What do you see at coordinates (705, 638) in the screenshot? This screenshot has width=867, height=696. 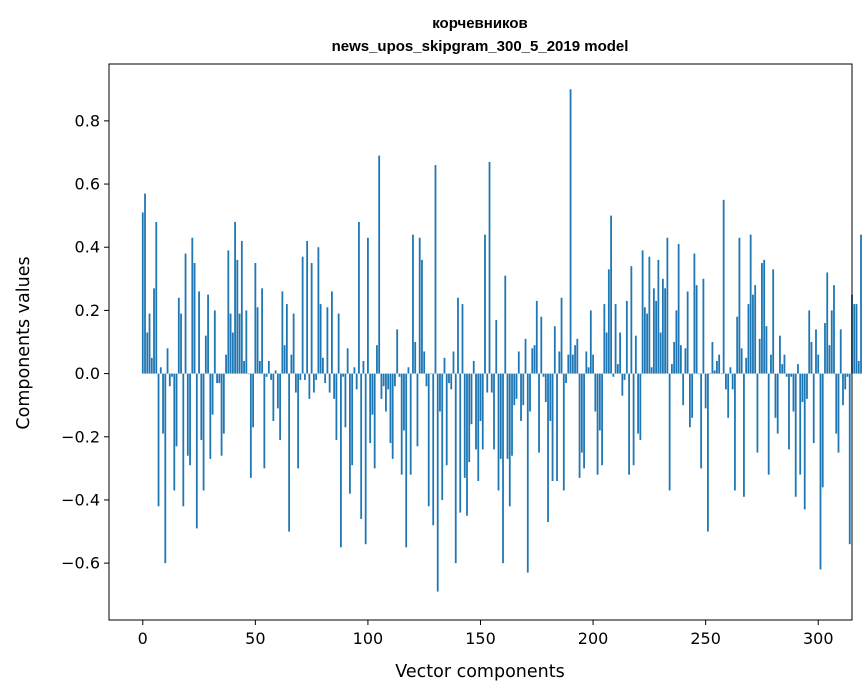 I see `x-tick-label: 250` at bounding box center [705, 638].